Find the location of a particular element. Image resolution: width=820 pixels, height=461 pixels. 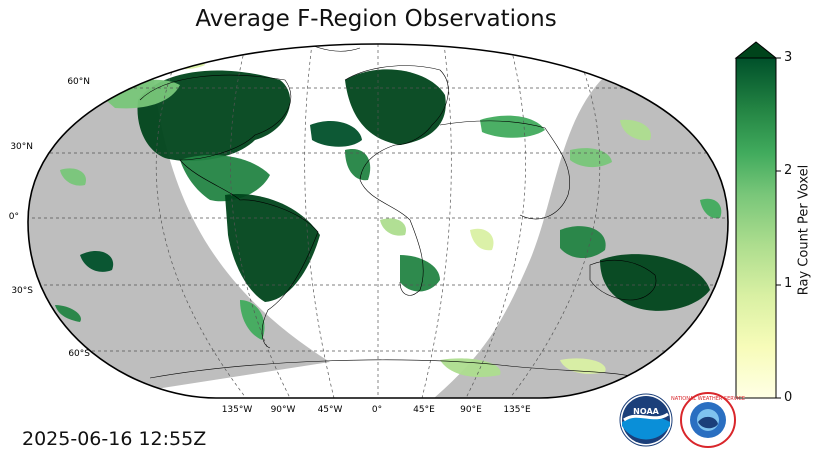

lon-label: 45°W is located at coordinates (330, 410).